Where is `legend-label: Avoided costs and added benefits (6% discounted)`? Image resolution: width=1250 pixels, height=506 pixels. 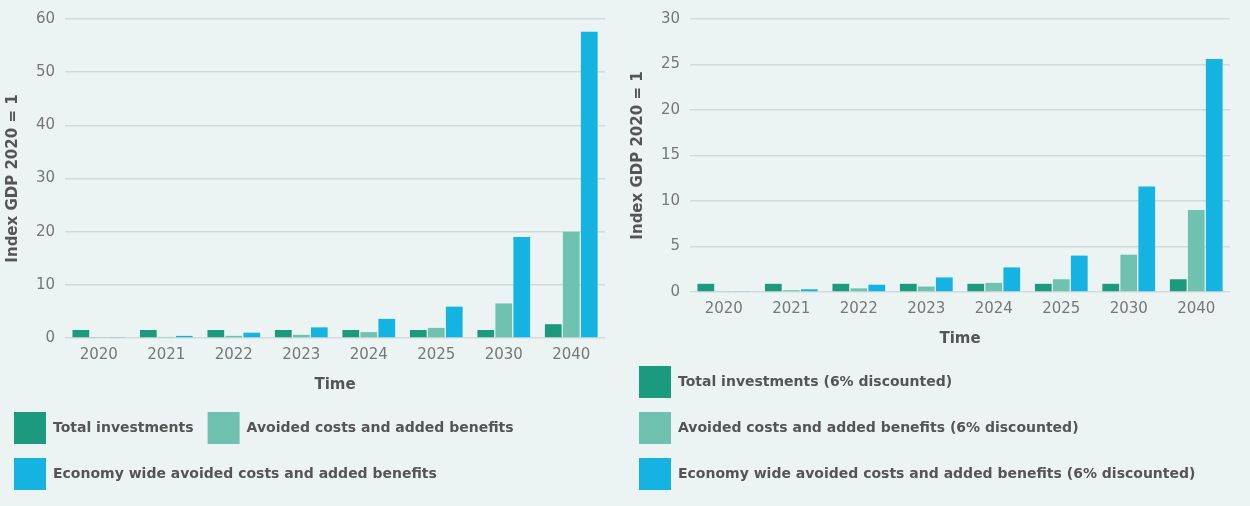
legend-label: Avoided costs and added benefits (6% discounted) is located at coordinates (878, 426).